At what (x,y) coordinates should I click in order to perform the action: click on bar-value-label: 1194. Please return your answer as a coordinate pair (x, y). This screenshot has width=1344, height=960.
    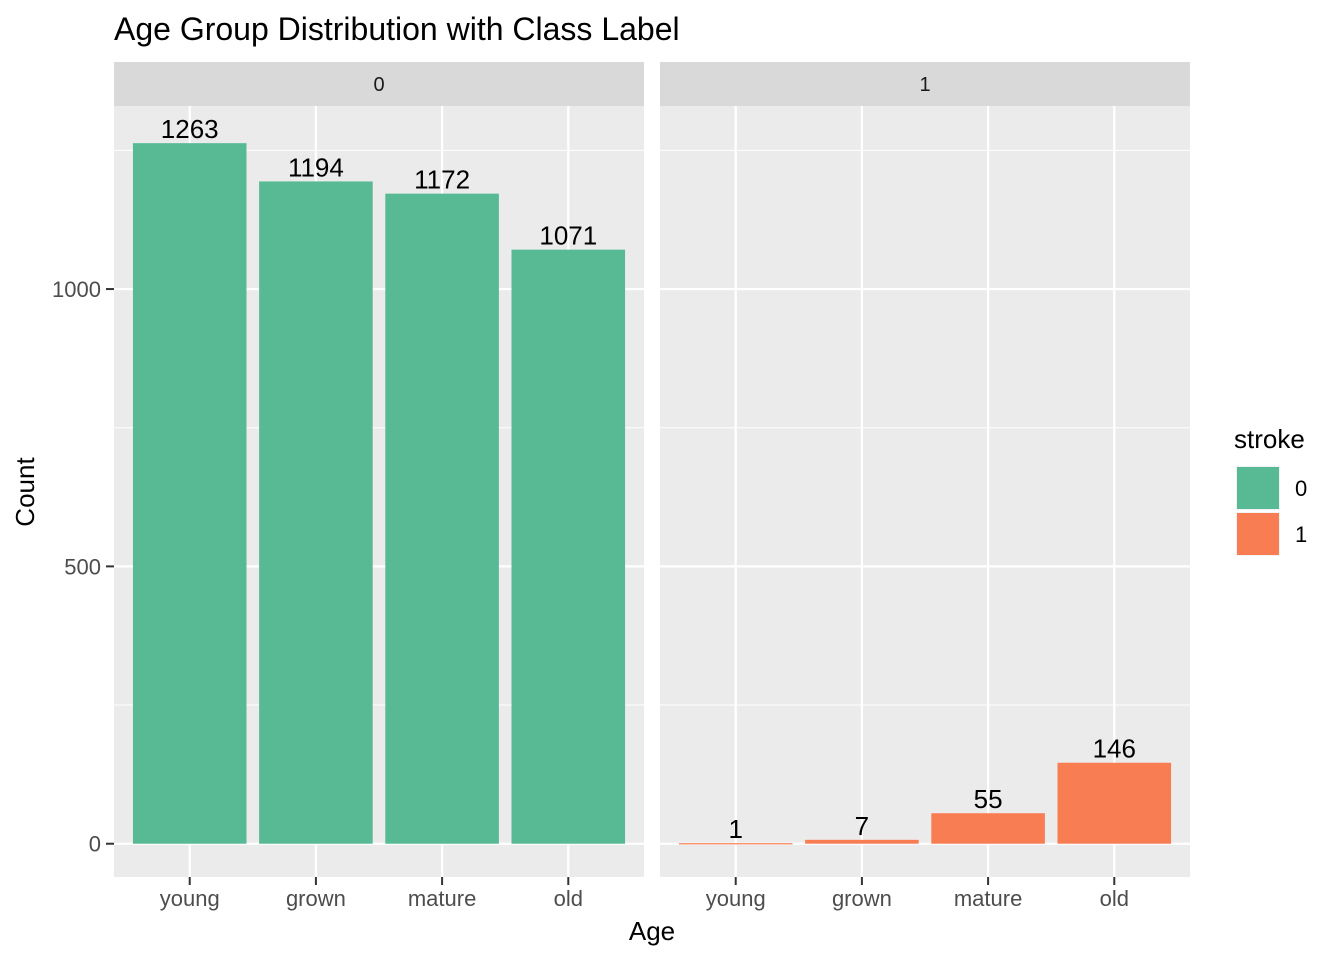
    Looking at the image, I should click on (316, 167).